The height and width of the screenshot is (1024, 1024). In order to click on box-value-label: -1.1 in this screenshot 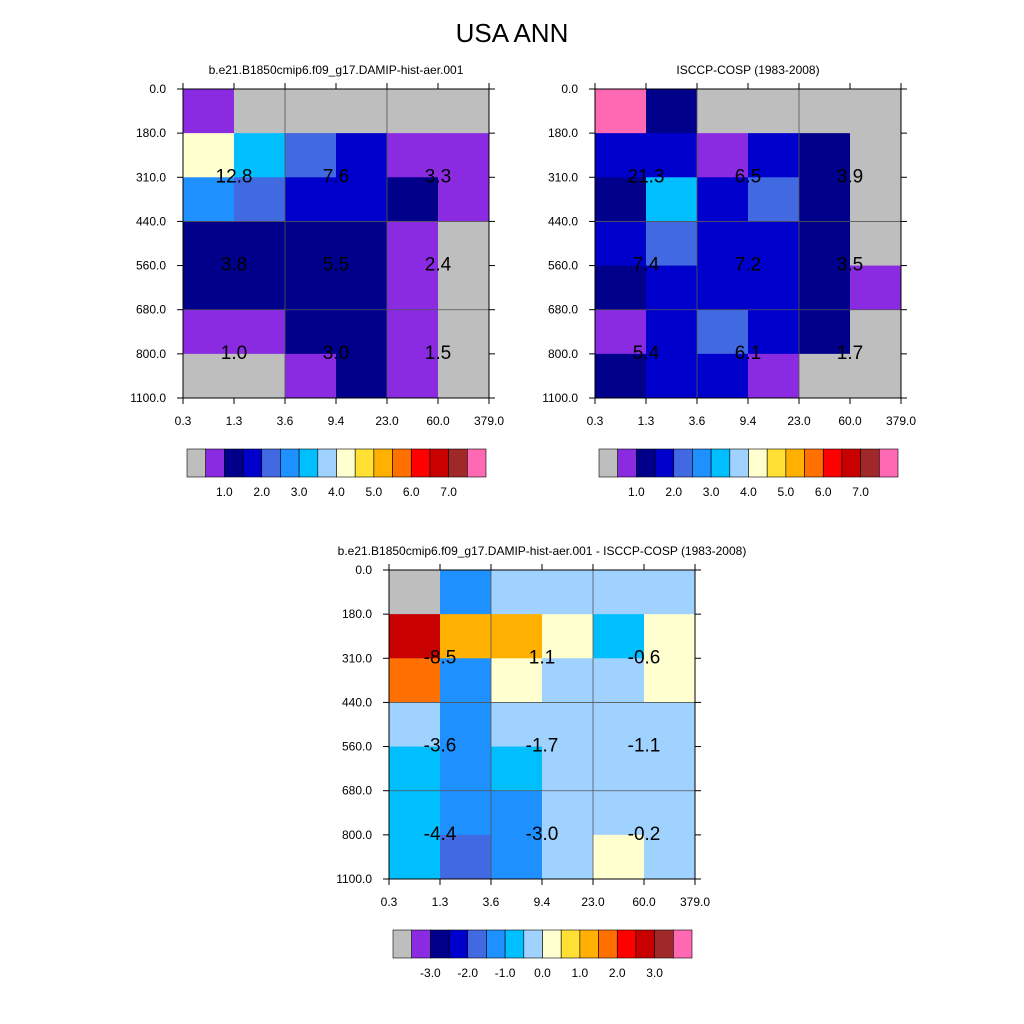, I will do `click(644, 746)`.